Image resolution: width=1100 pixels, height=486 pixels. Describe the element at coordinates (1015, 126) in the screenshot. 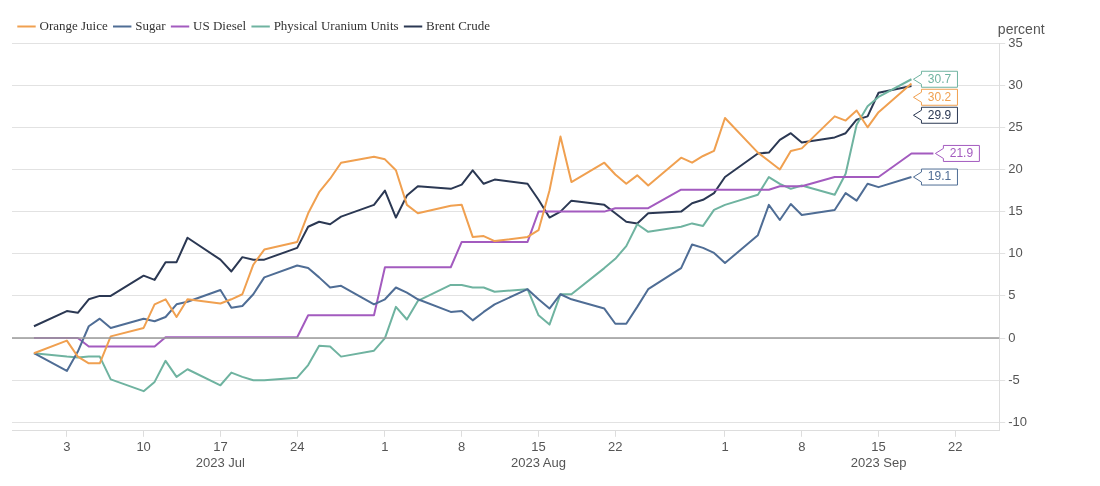

I see `y-tick-label: 25` at that location.